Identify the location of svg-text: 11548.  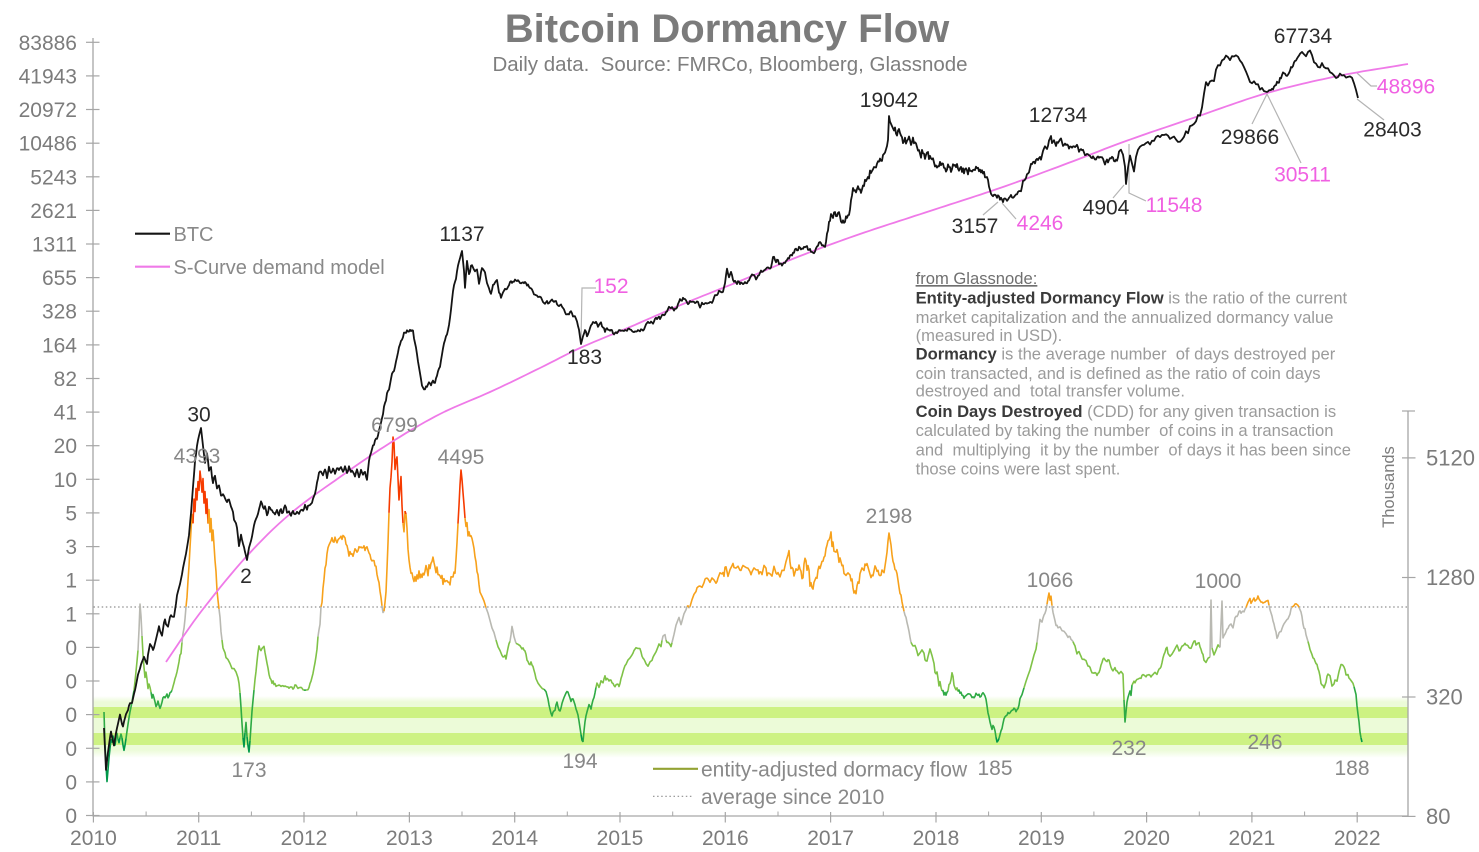
(1174, 205).